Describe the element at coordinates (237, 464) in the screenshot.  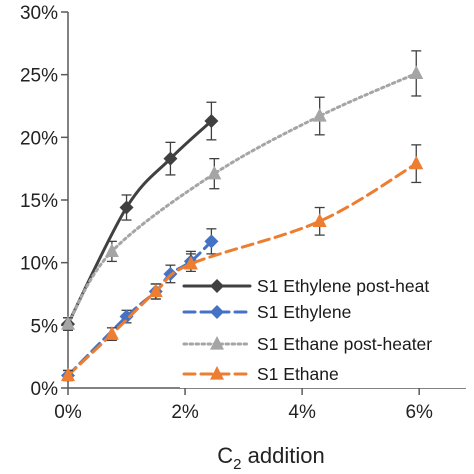
I see `x-axis-title-subscript: 2` at that location.